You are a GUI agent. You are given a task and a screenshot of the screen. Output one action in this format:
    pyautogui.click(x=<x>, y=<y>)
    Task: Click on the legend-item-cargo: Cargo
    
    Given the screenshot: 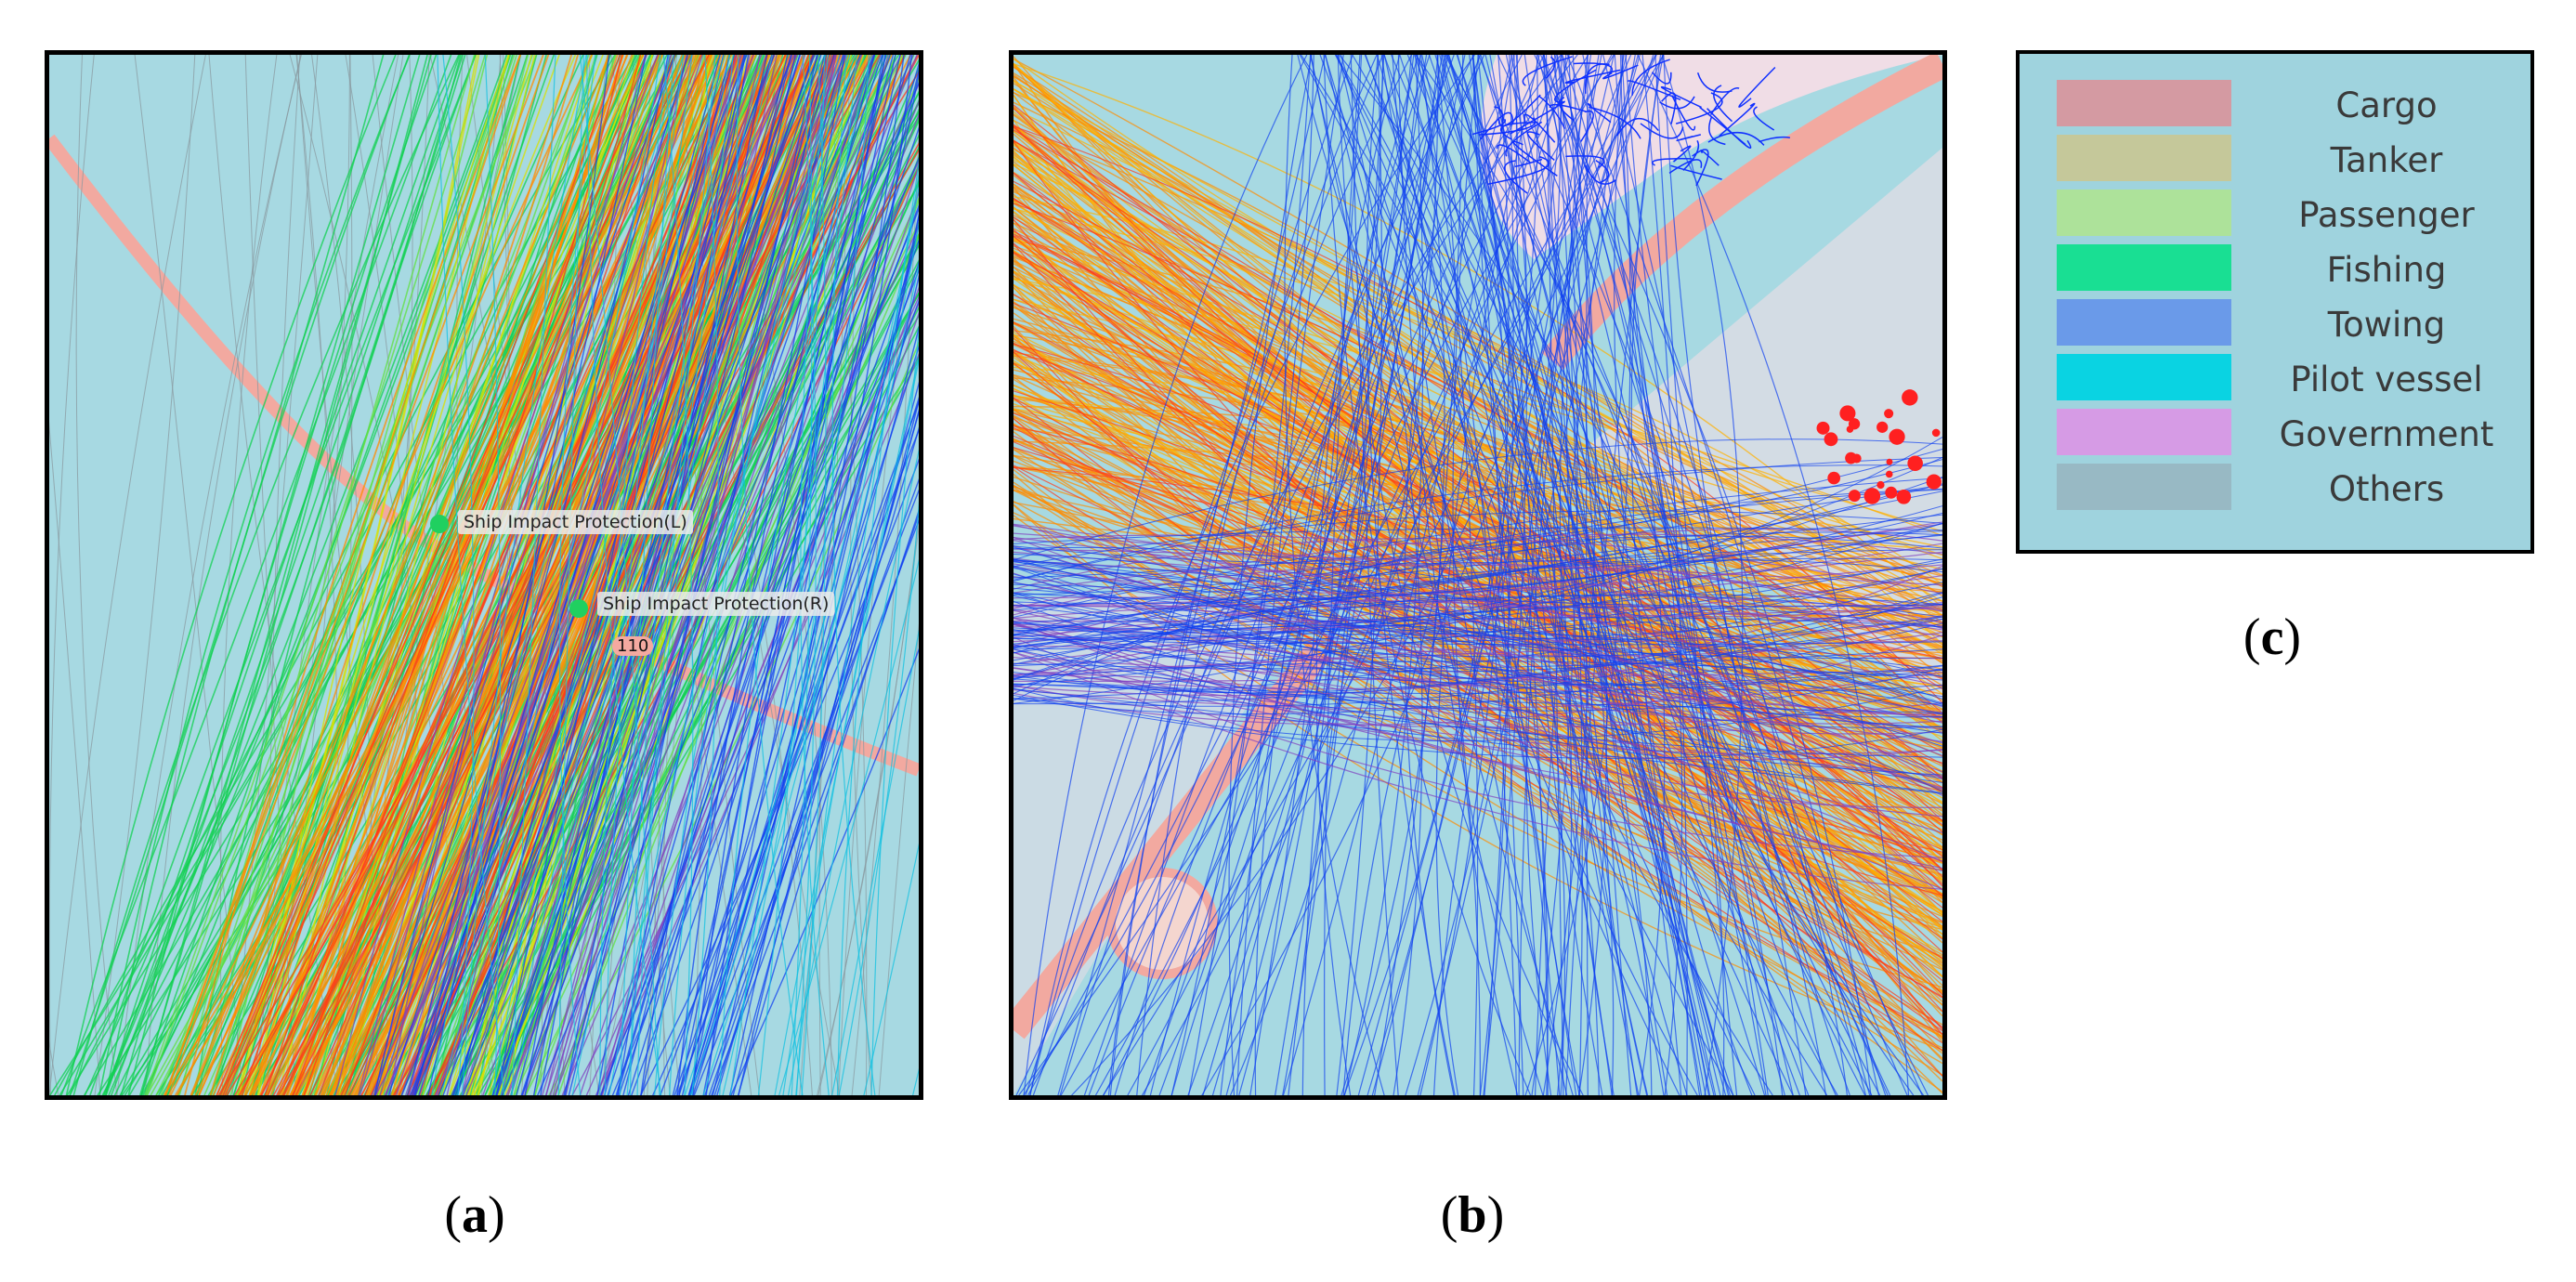 What is the action you would take?
    pyautogui.click(x=2284, y=101)
    